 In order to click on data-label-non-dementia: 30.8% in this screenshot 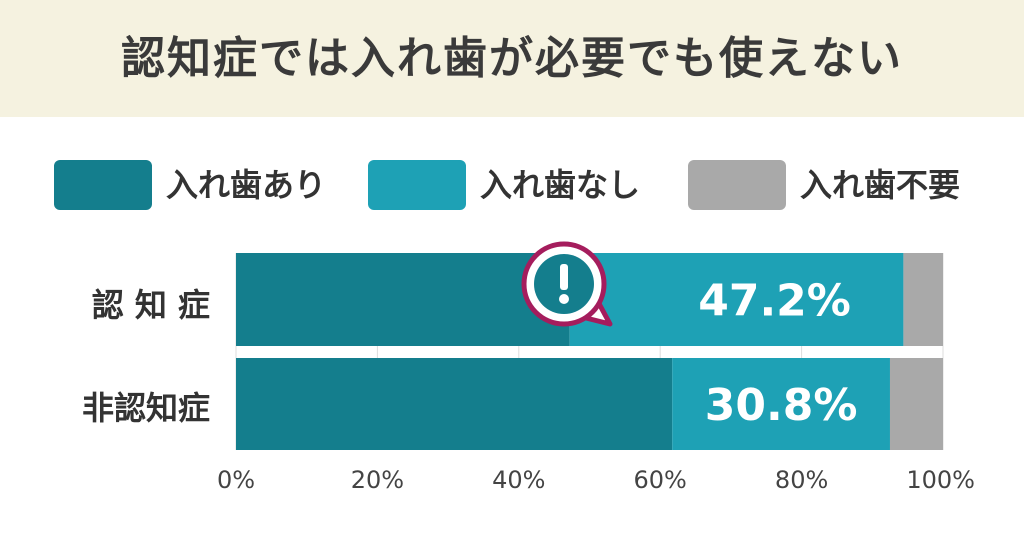, I will do `click(781, 405)`.